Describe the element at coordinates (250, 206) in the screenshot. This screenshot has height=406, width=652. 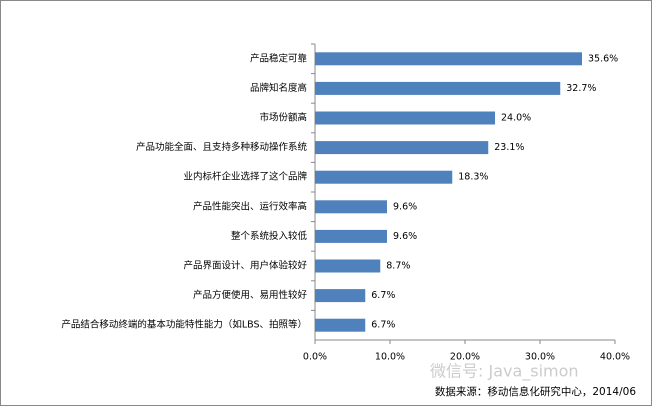
I see `y-tick-label: 产品性能突出、运行效率高` at that location.